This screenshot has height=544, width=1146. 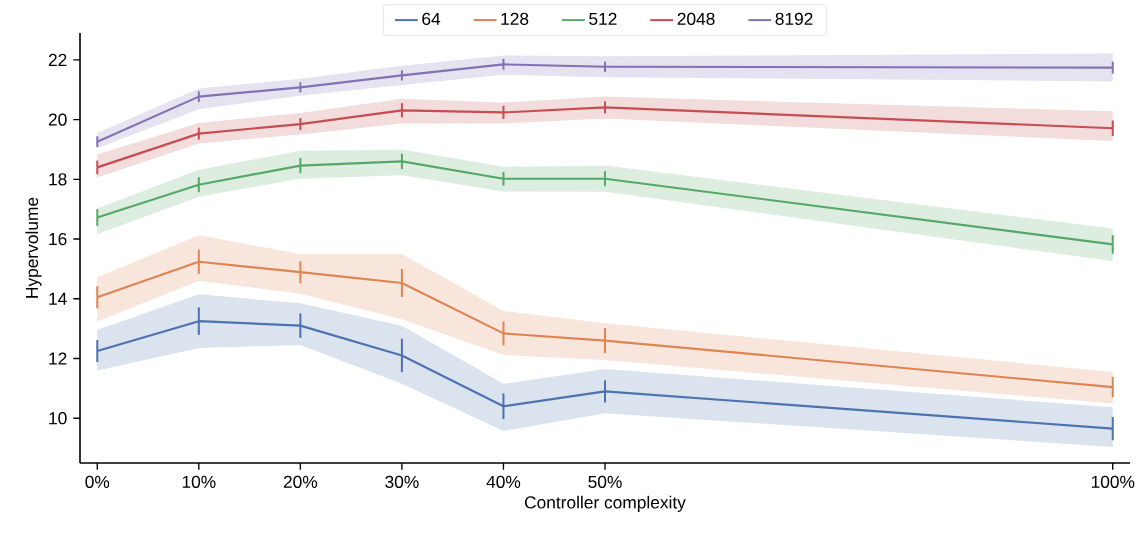 I want to click on y-tick-label: 18, so click(x=58, y=179).